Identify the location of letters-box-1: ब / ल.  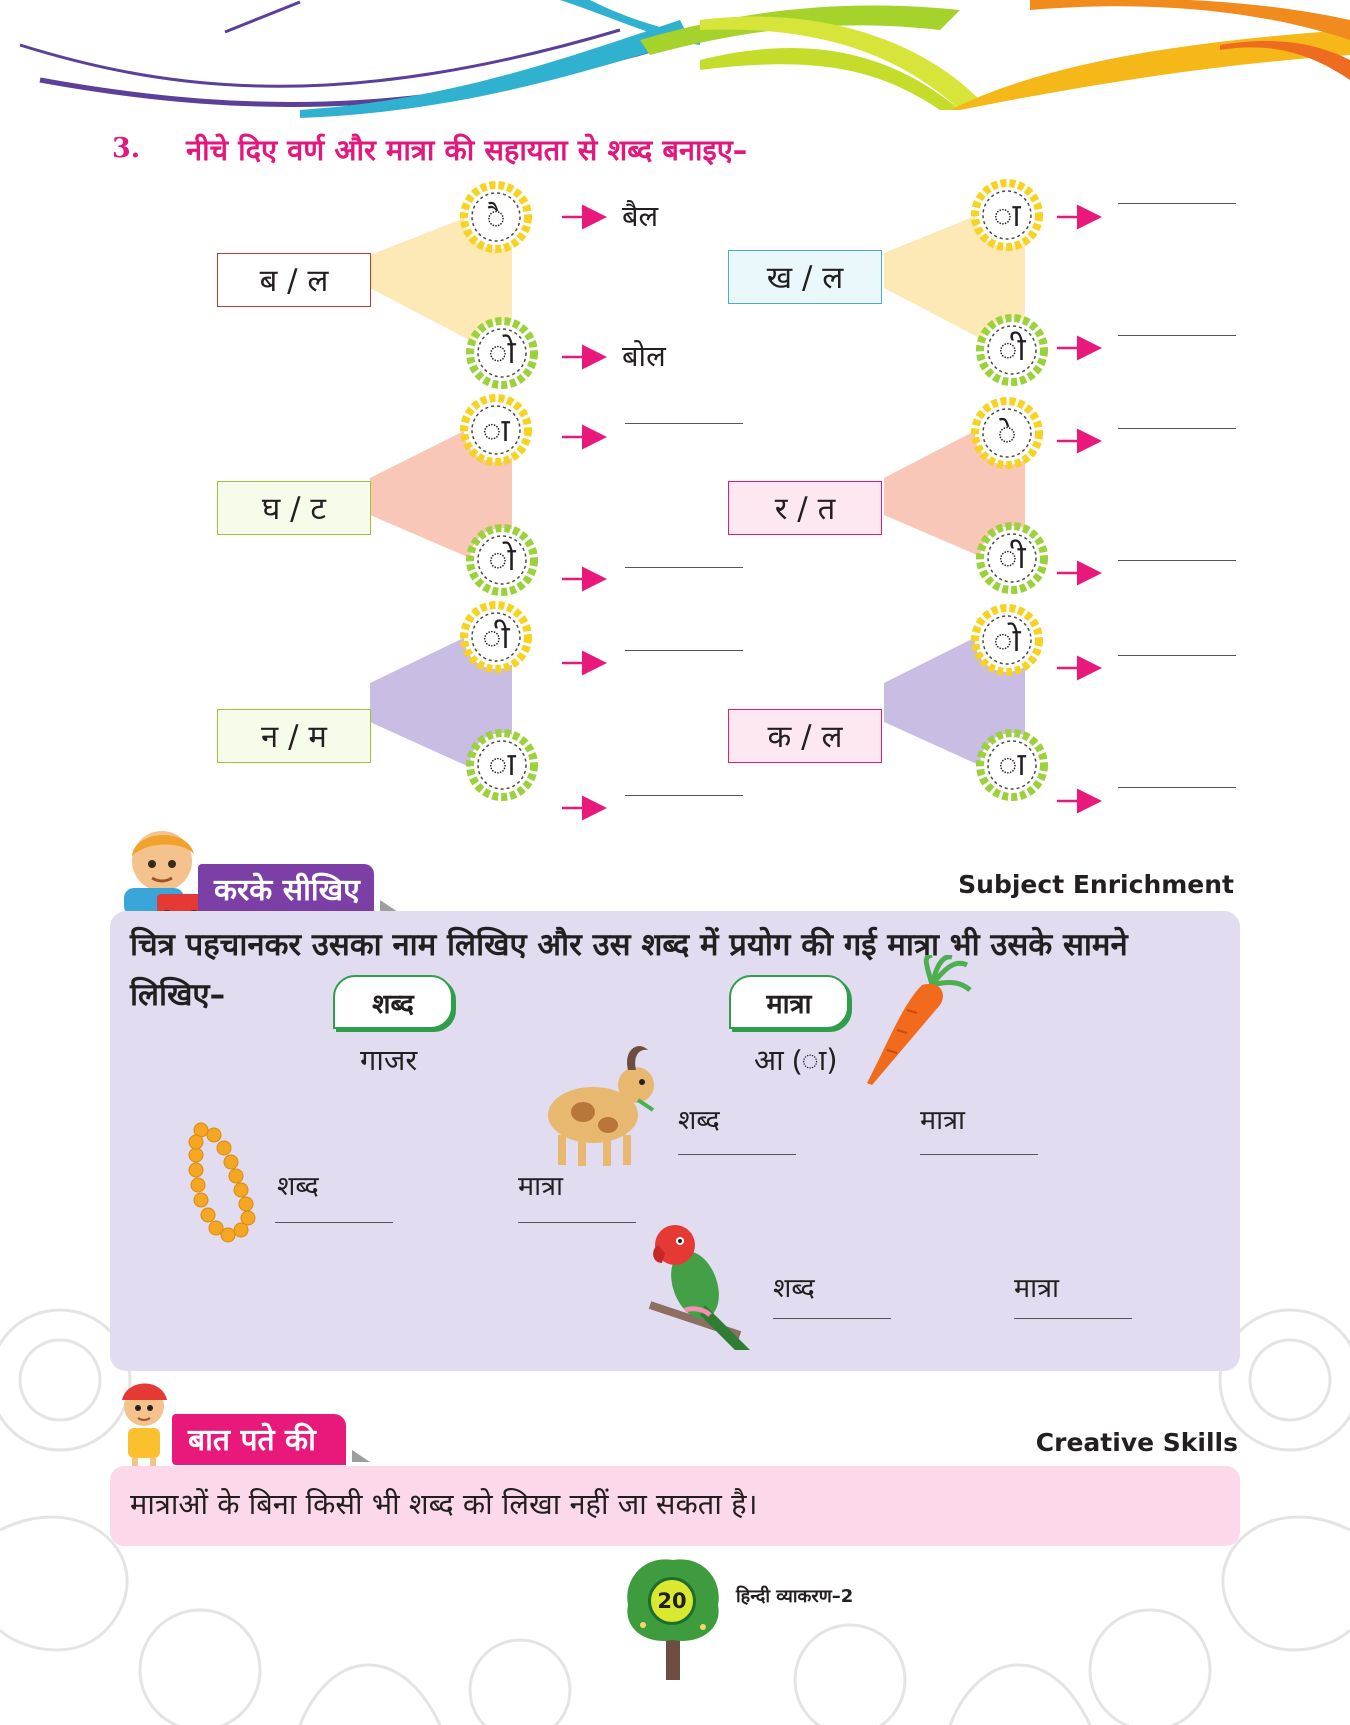
(294, 280).